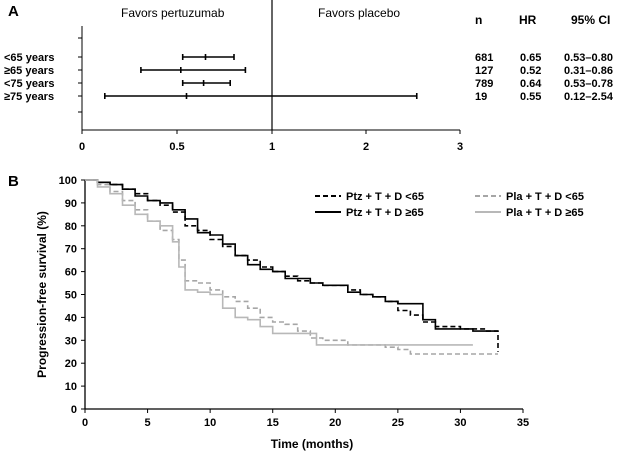  What do you see at coordinates (68, 181) in the screenshot?
I see `km-y-tick-label: 100` at bounding box center [68, 181].